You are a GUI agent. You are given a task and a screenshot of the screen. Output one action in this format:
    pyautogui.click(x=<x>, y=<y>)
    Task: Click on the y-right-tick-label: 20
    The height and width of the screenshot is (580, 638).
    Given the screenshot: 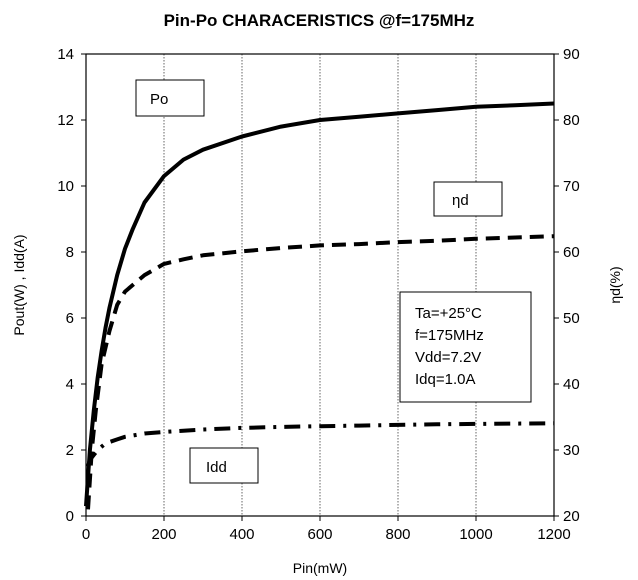 What is the action you would take?
    pyautogui.click(x=571, y=516)
    